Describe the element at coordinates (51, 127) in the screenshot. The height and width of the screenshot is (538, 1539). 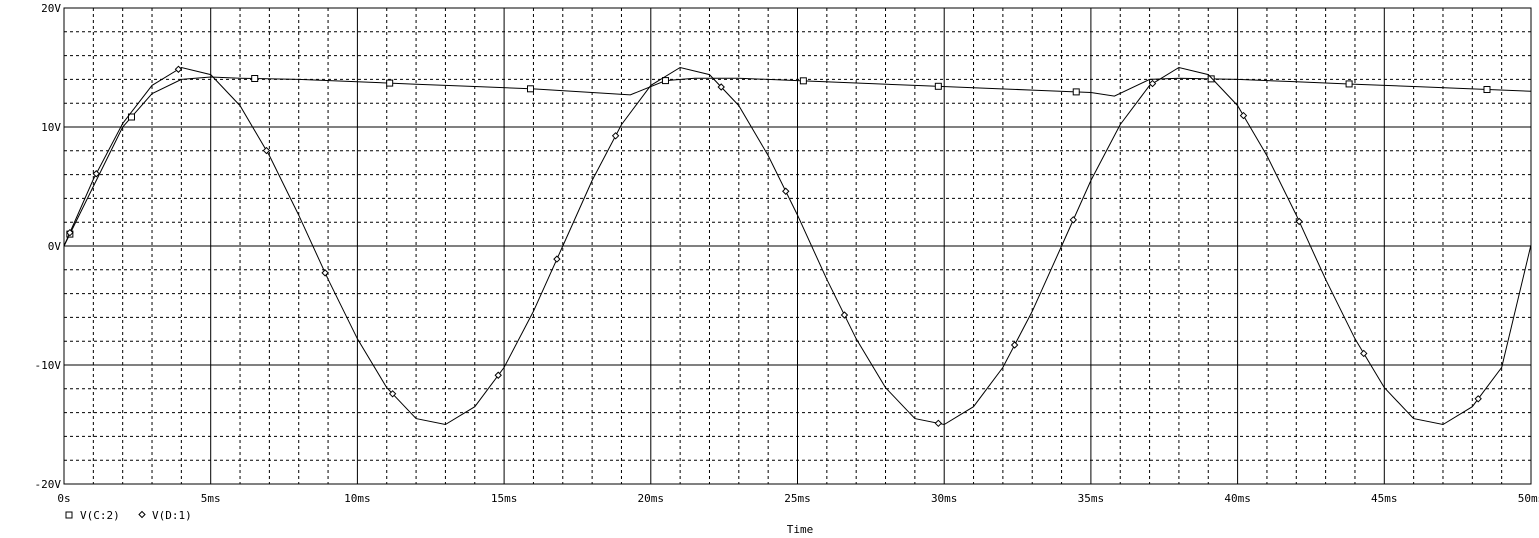
I see `y-tick-label: 10V` at that location.